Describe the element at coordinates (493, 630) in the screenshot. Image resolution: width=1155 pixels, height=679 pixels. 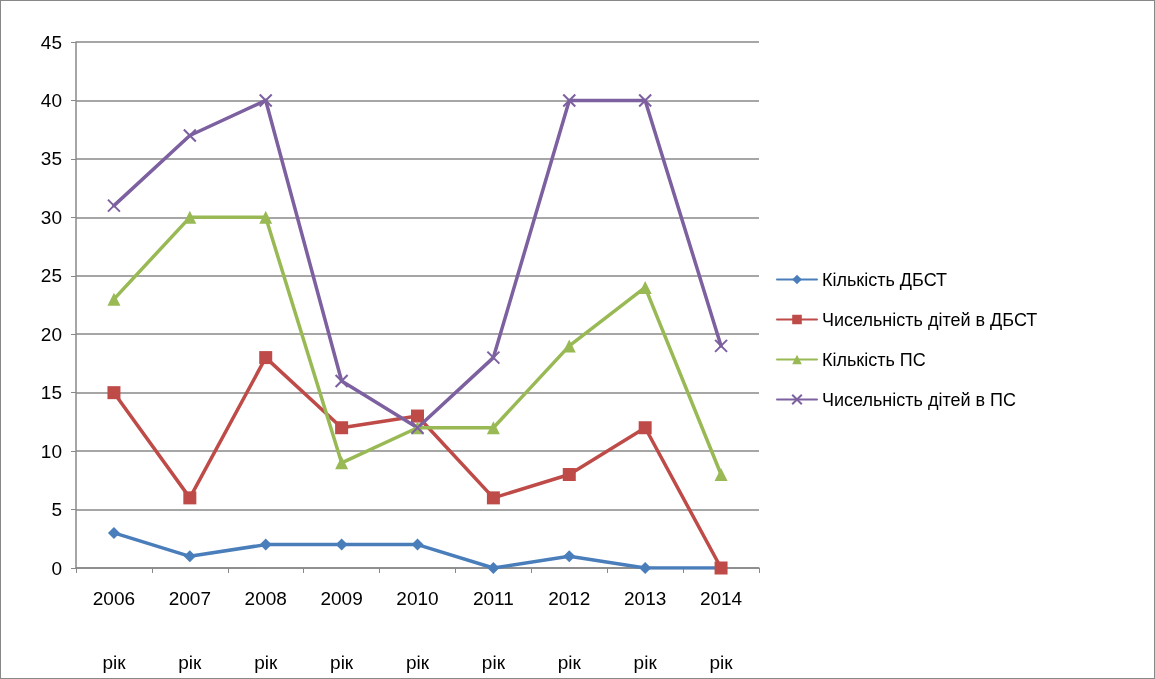
I see `category-label: 2011 рік` at that location.